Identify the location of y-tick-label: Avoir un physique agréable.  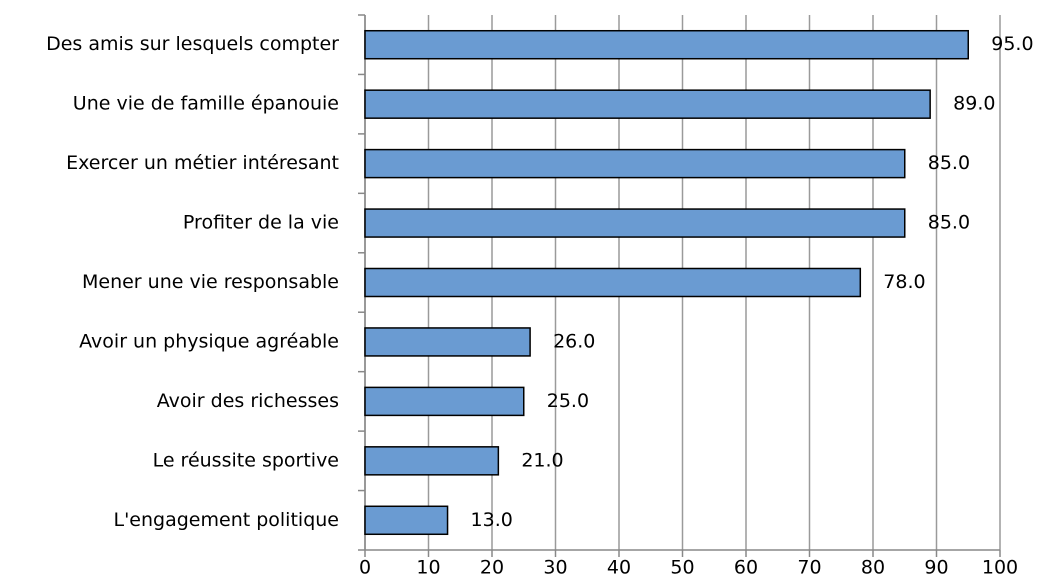
(209, 341).